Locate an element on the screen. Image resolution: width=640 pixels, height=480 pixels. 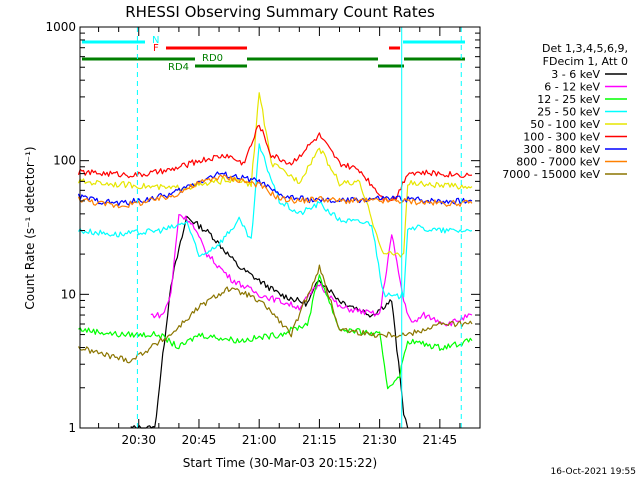
legend-label: 12 - 25 keV is located at coordinates (568, 99).